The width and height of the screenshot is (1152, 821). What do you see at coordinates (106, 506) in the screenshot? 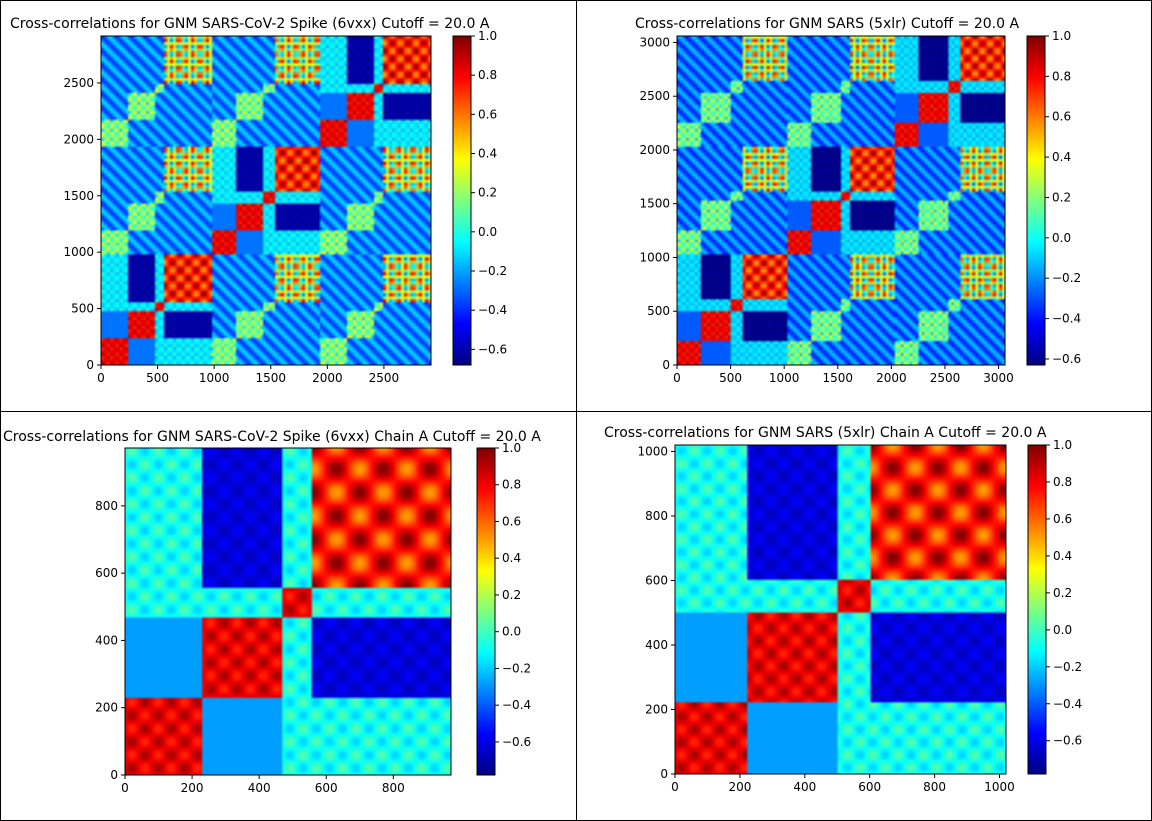
I see `y-tick-label: 800` at bounding box center [106, 506].